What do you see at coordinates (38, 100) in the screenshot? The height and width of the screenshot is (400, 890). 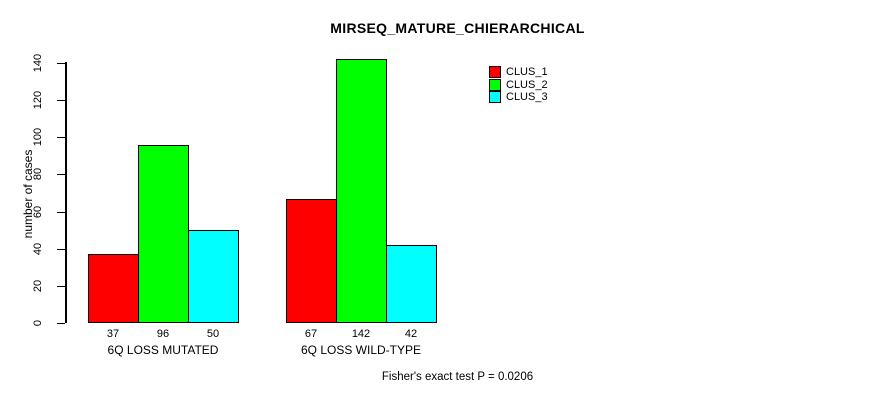 I see `y-tick-label: 120` at bounding box center [38, 100].